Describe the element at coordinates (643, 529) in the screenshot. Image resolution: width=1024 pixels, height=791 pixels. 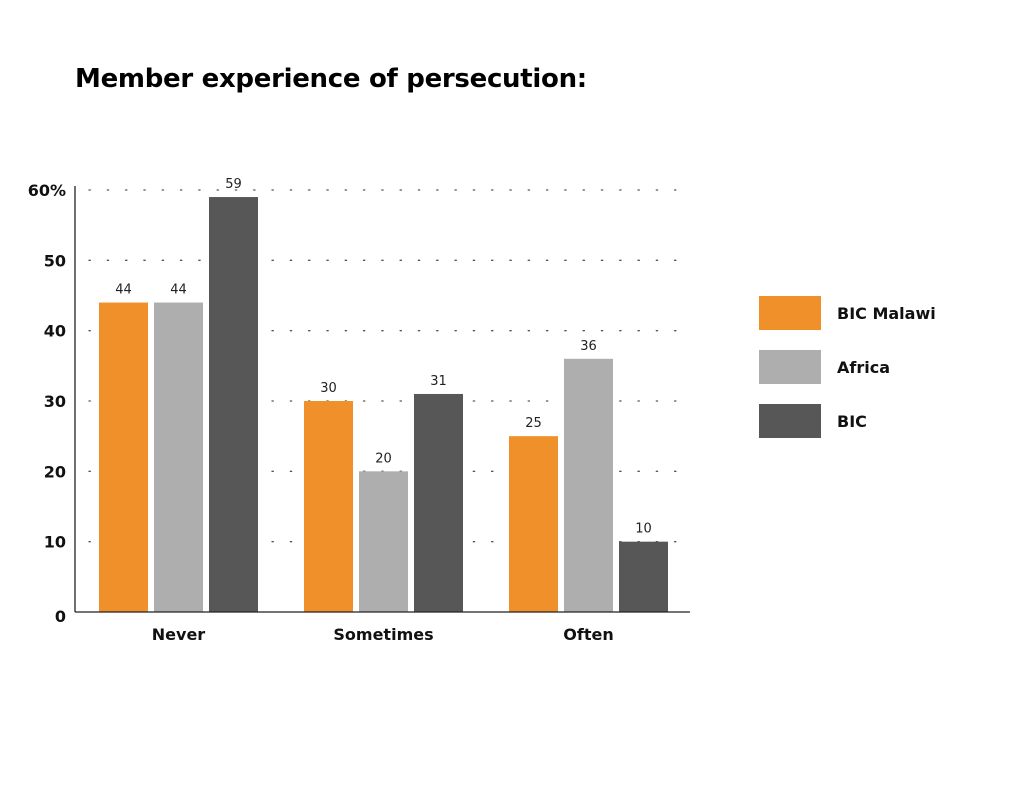
I see `data-label: 10` at that location.